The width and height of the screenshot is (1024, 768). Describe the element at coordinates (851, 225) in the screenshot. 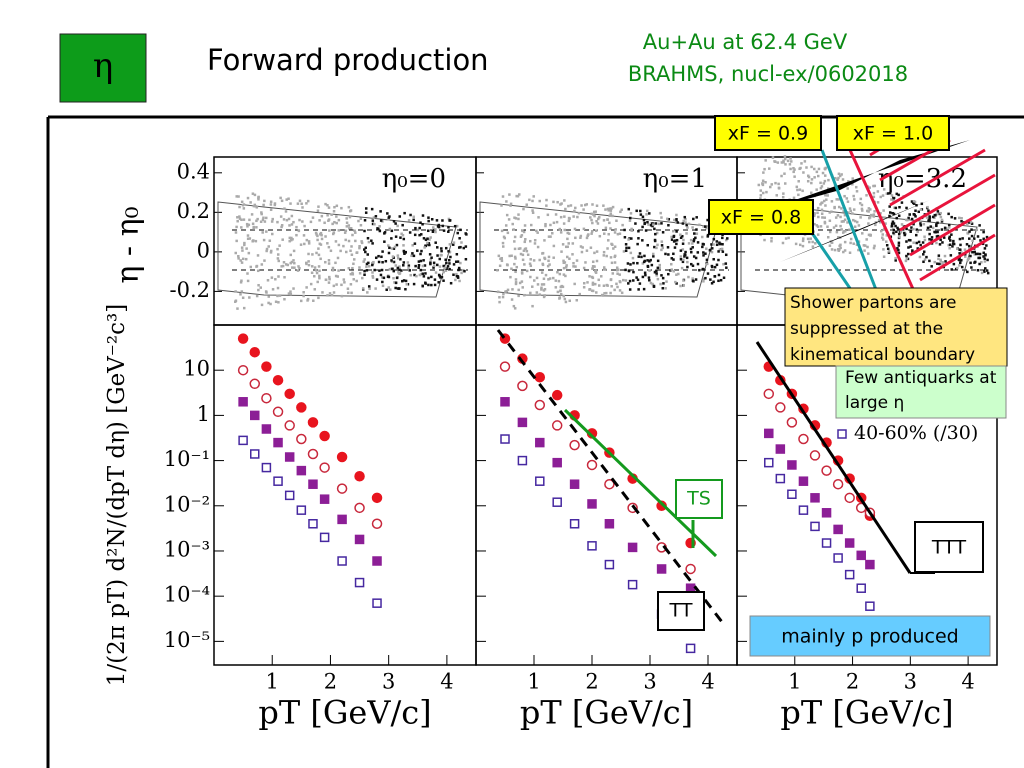

I see `xf-line` at that location.